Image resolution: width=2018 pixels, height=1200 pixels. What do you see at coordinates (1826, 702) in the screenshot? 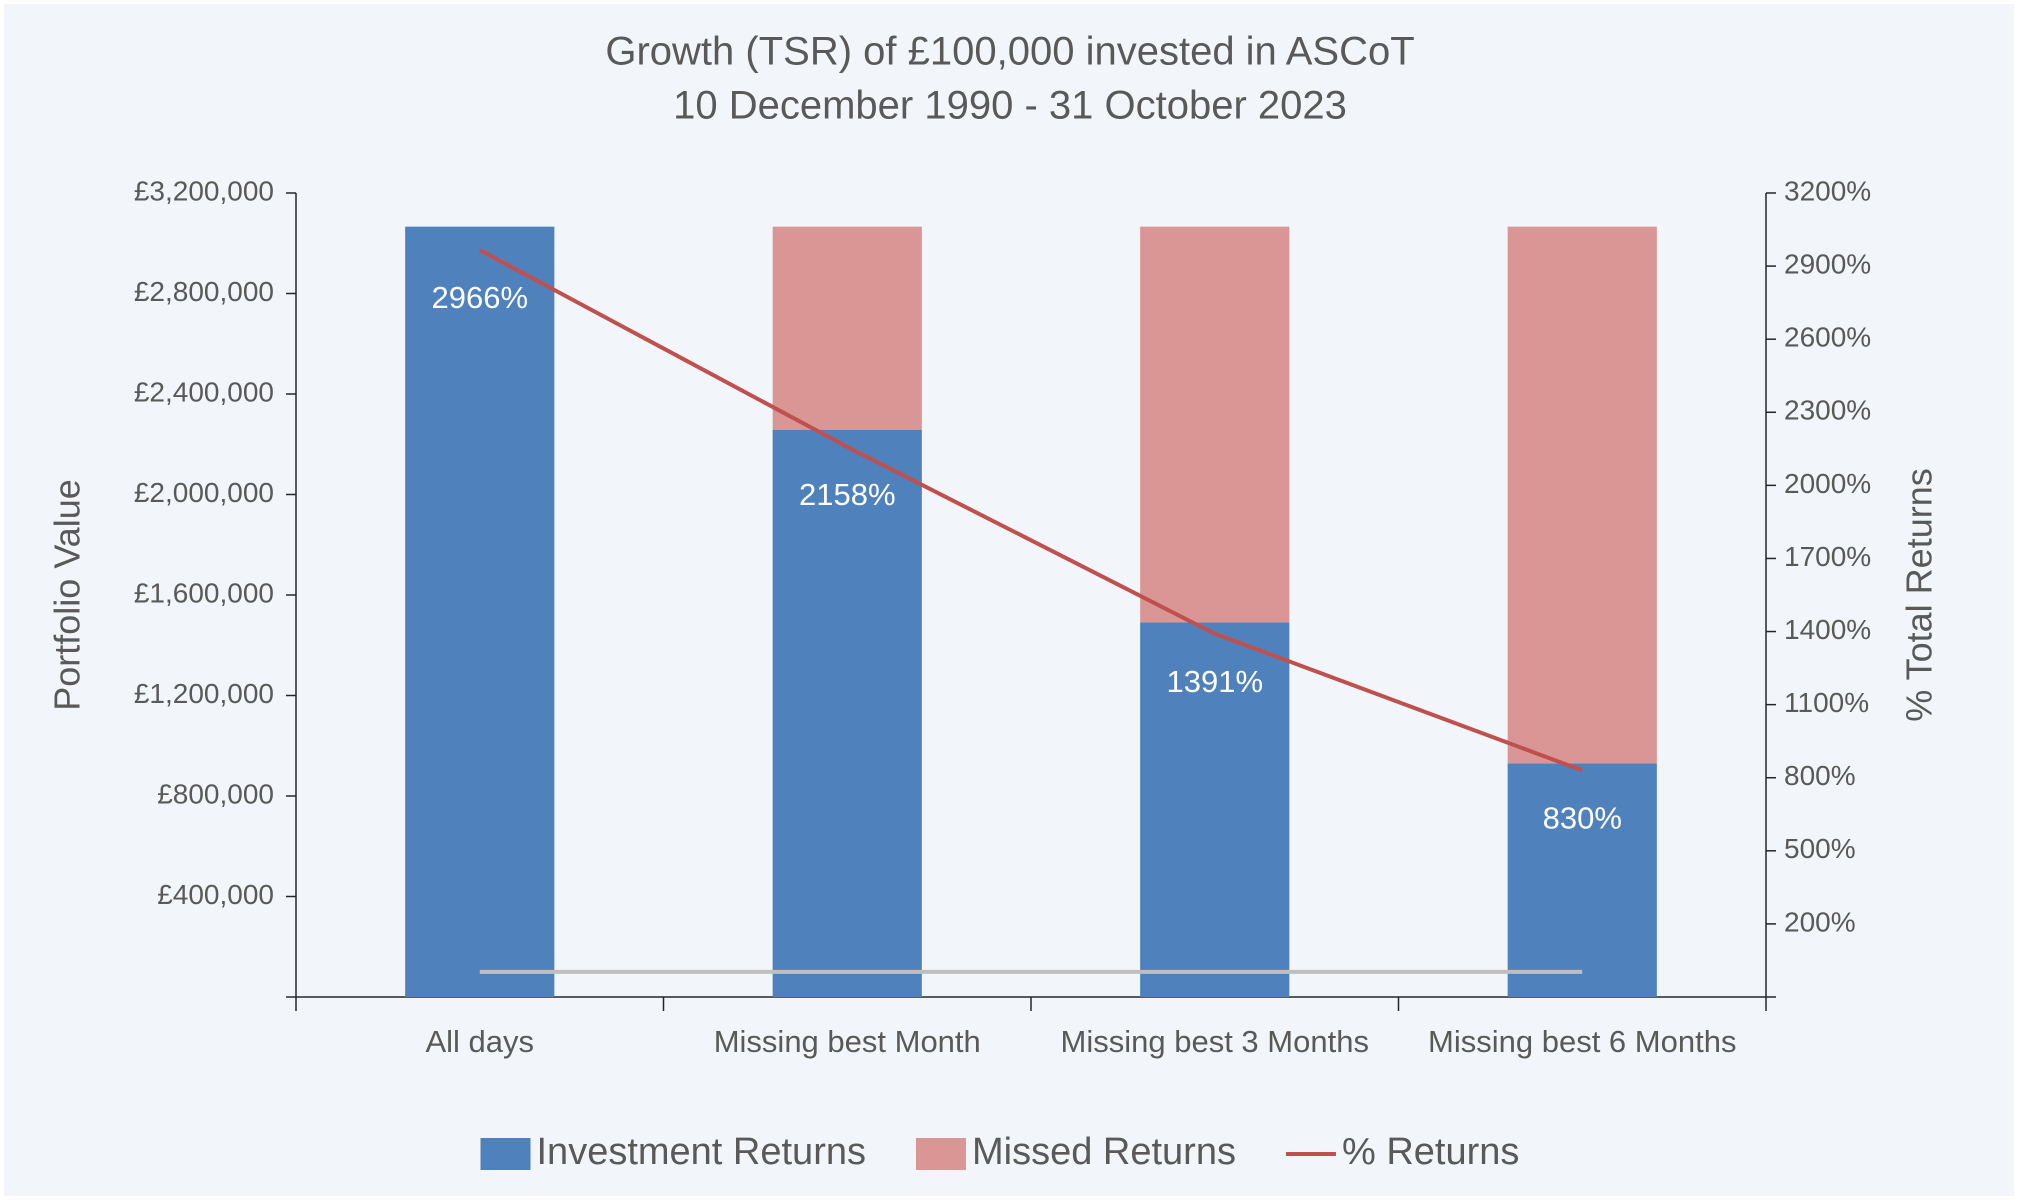
I see `y2-tick-label: 1100%` at bounding box center [1826, 702].